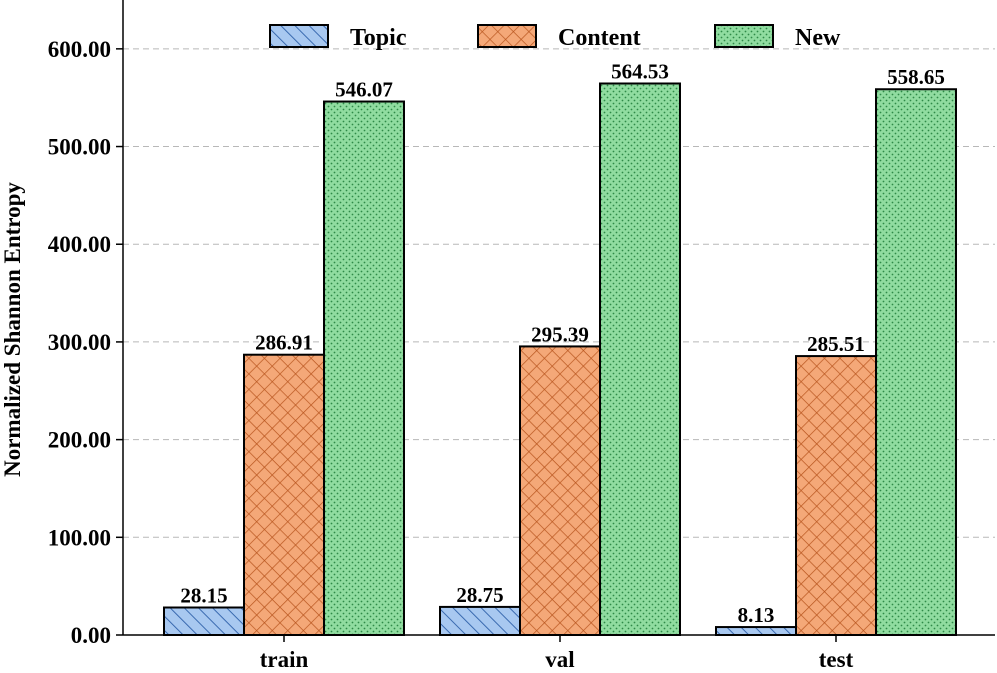 The width and height of the screenshot is (997, 673). What do you see at coordinates (756, 615) in the screenshot?
I see `data-label: 8.13` at bounding box center [756, 615].